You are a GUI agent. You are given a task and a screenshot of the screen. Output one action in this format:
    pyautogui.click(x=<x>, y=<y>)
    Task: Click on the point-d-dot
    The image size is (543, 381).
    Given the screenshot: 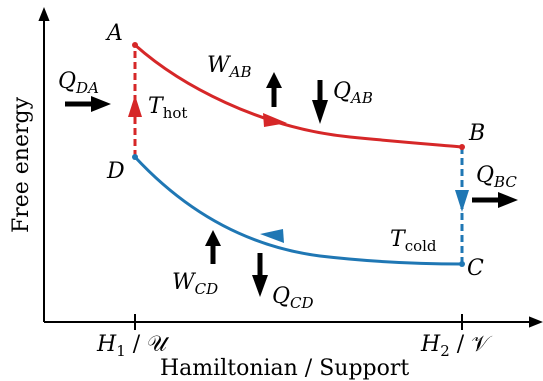 What is the action you would take?
    pyautogui.click(x=135, y=157)
    